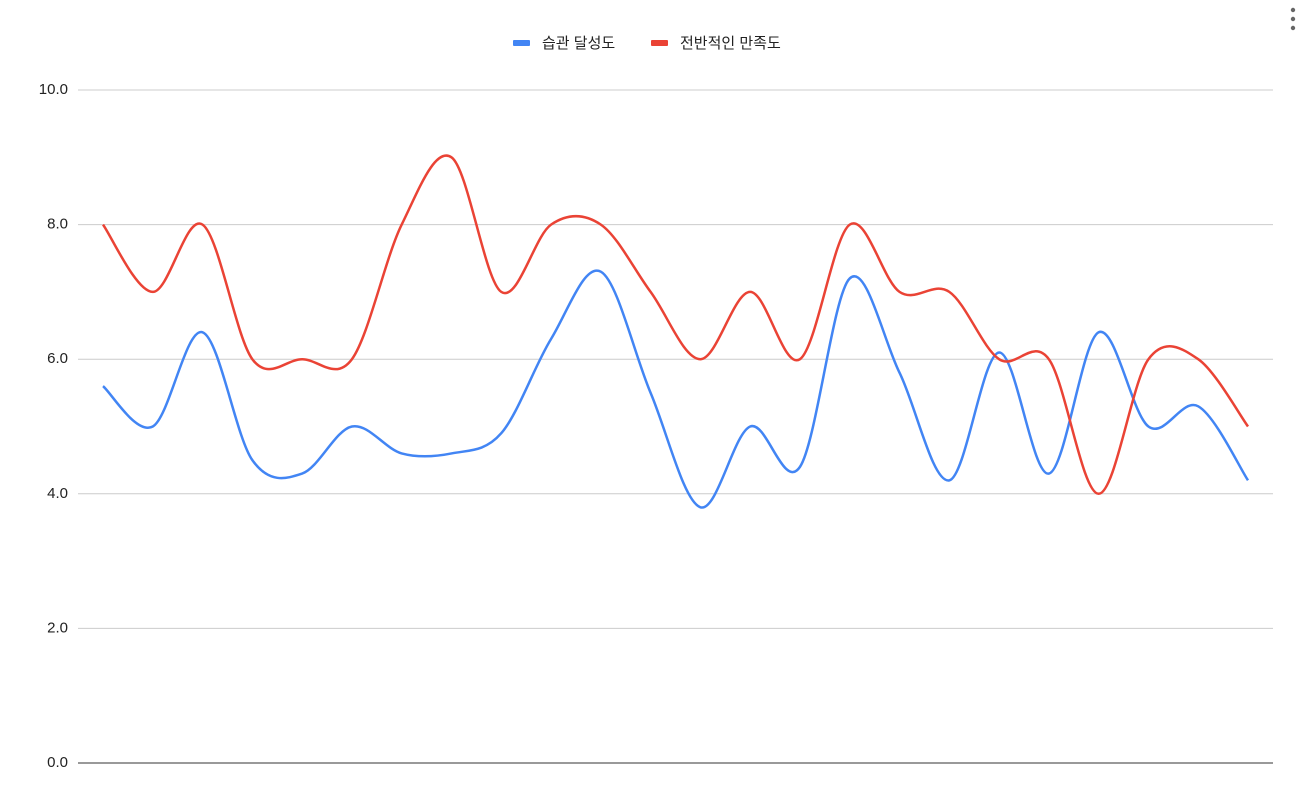 This screenshot has height=792, width=1298. Describe the element at coordinates (57, 358) in the screenshot. I see `y-tick-label: 6.0` at that location.